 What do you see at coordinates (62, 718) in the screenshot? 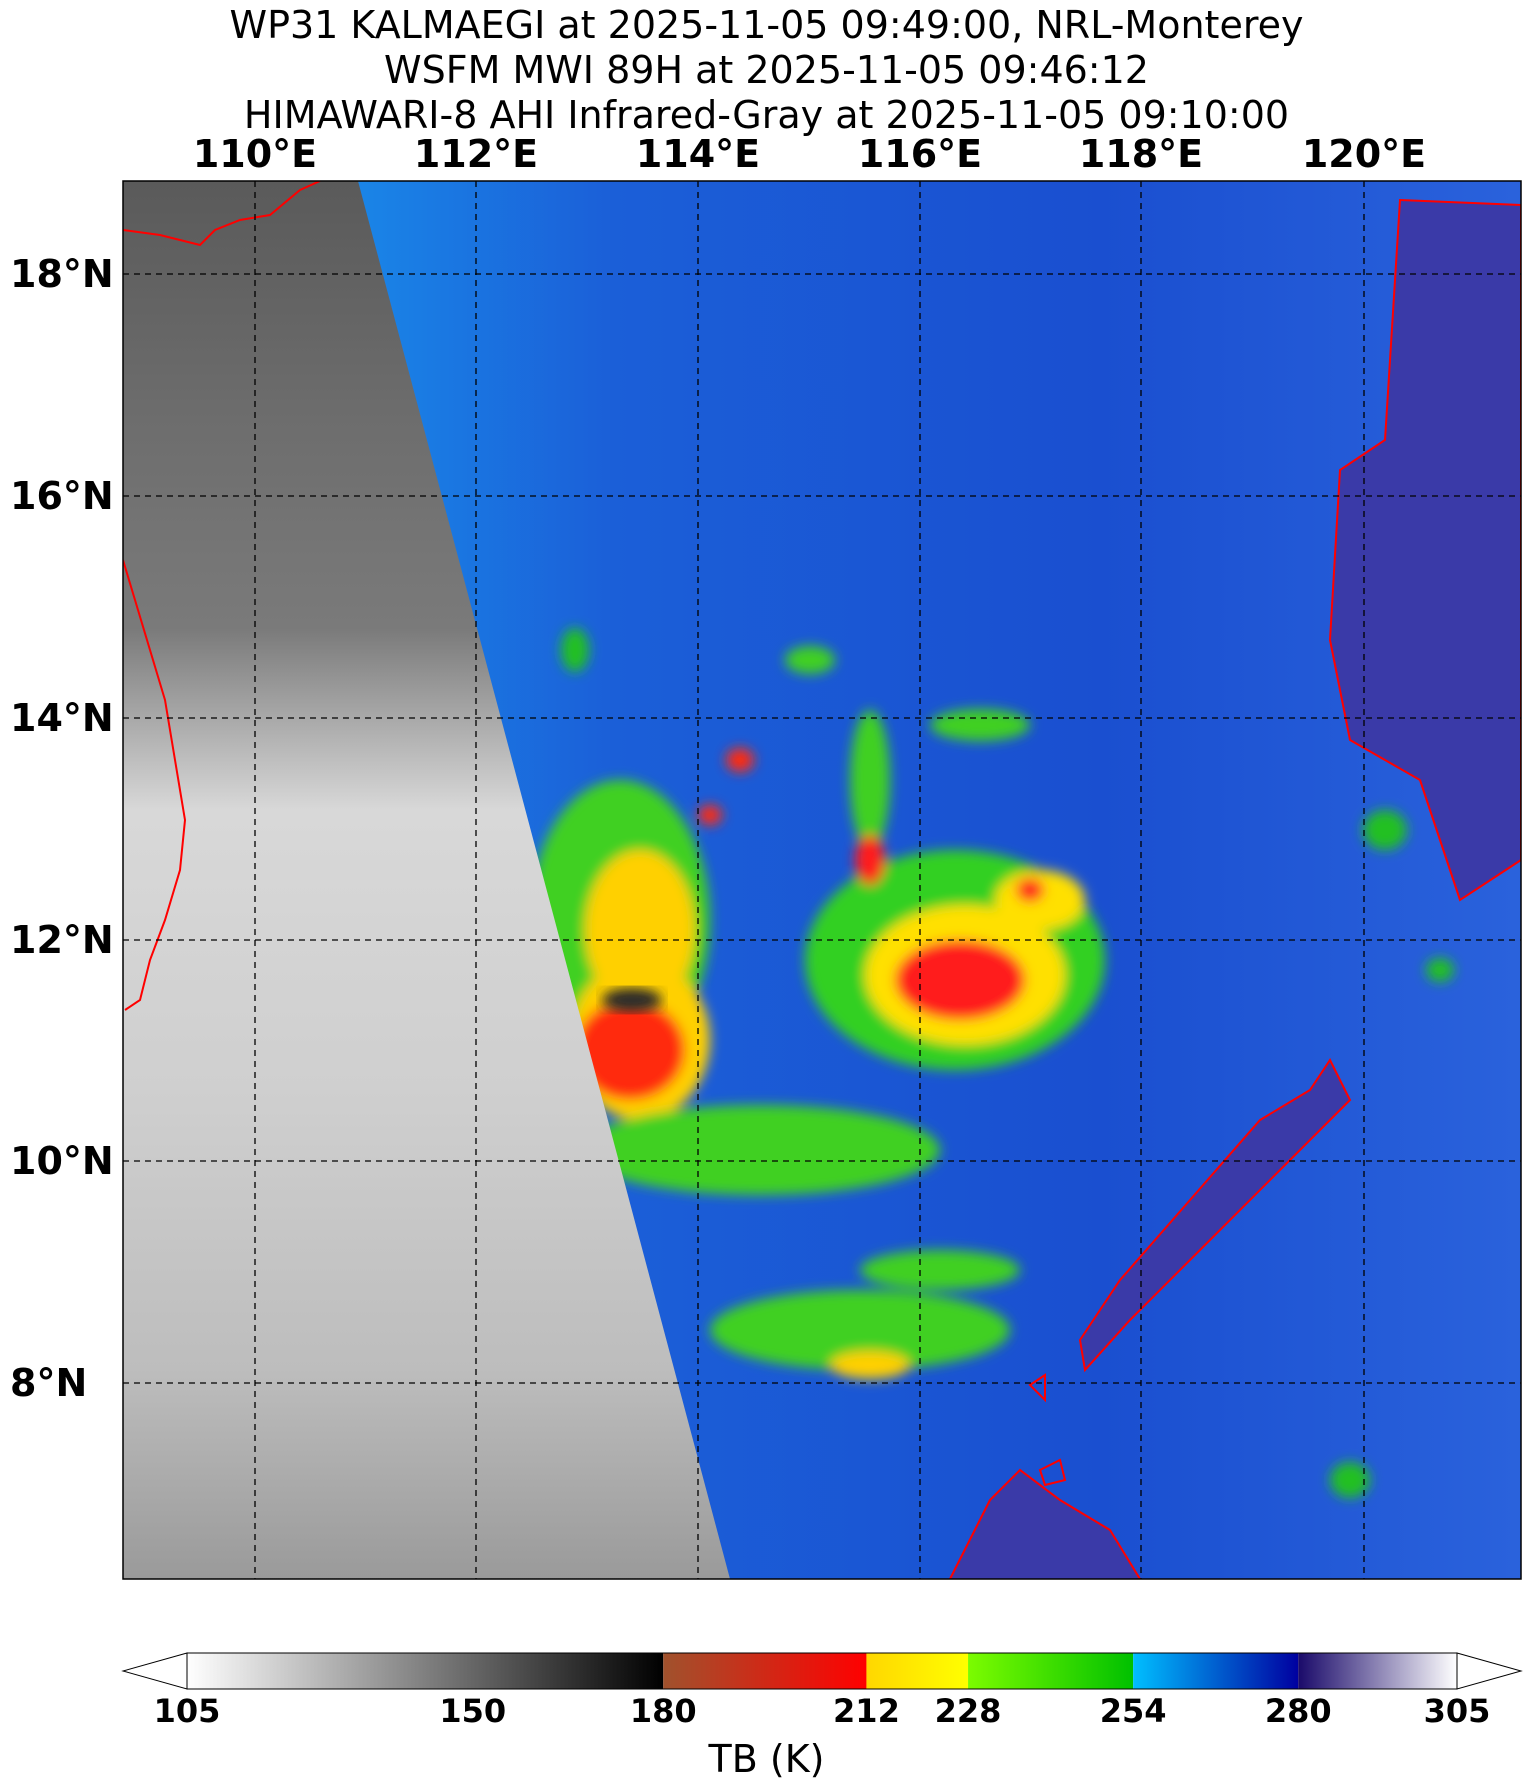
I see `lat-label-14: 14°N` at bounding box center [62, 718].